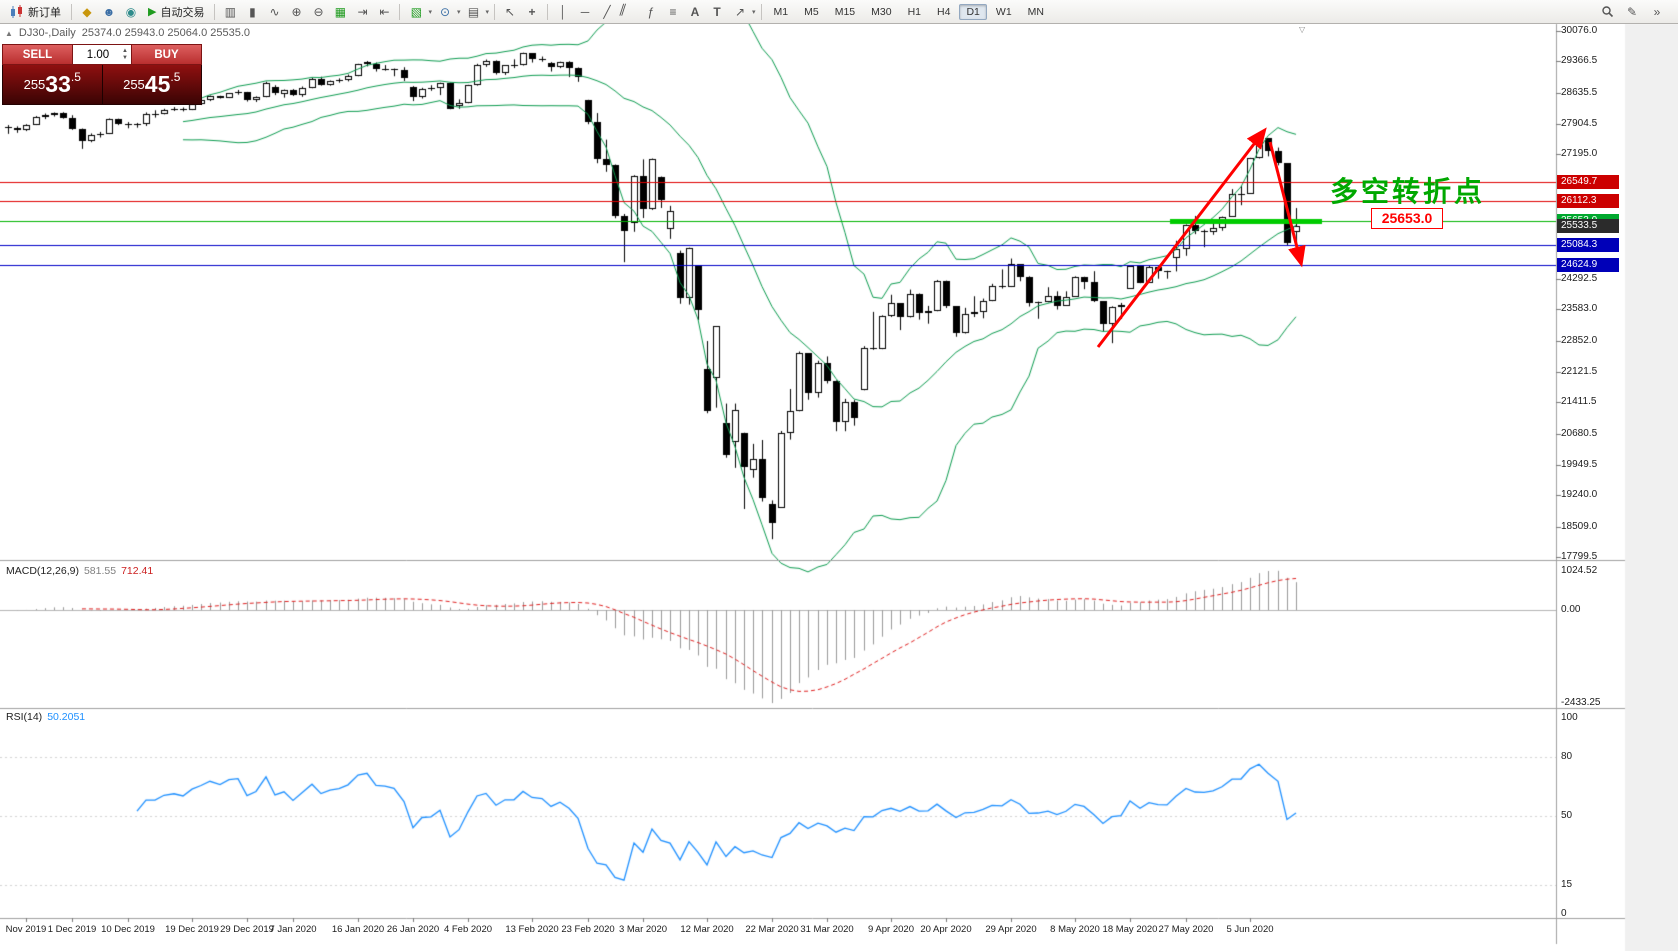 The width and height of the screenshot is (1678, 951). What do you see at coordinates (563, 11) in the screenshot?
I see `vertical-line-tool-icon: │` at bounding box center [563, 11].